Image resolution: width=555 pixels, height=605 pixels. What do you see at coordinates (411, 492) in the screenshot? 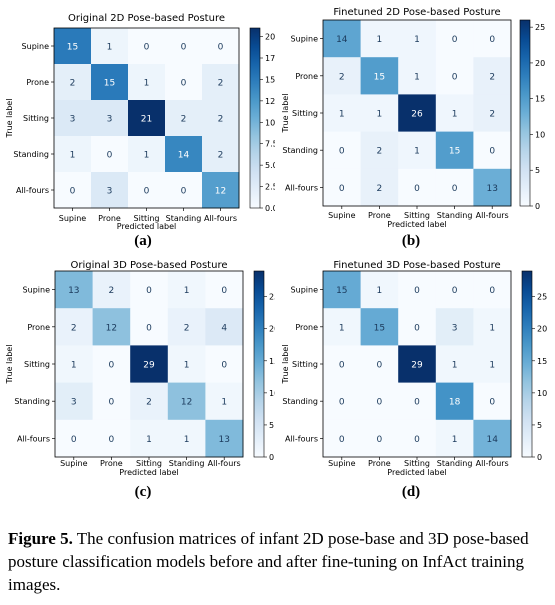
I see `panel-label-d: (d)` at bounding box center [411, 492].